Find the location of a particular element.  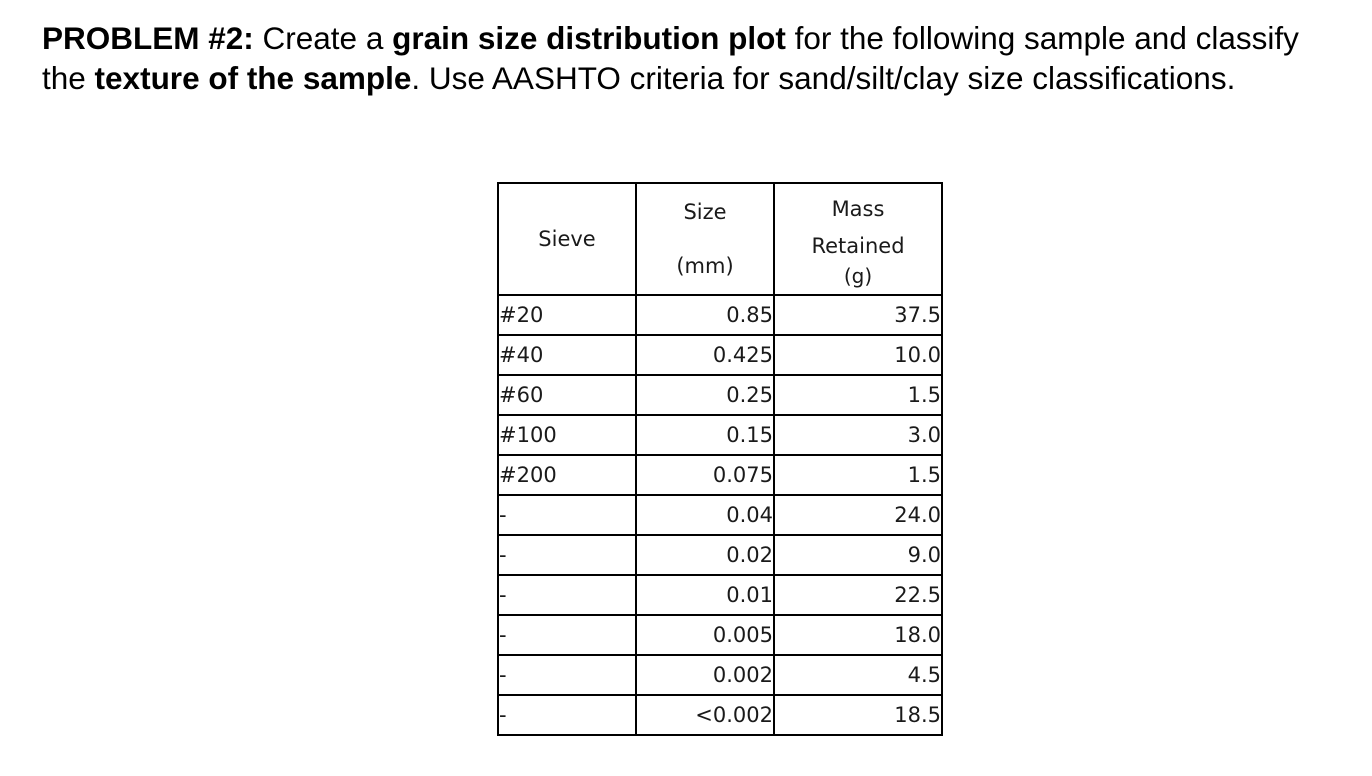

header-size: Size (mm) is located at coordinates (705, 239).